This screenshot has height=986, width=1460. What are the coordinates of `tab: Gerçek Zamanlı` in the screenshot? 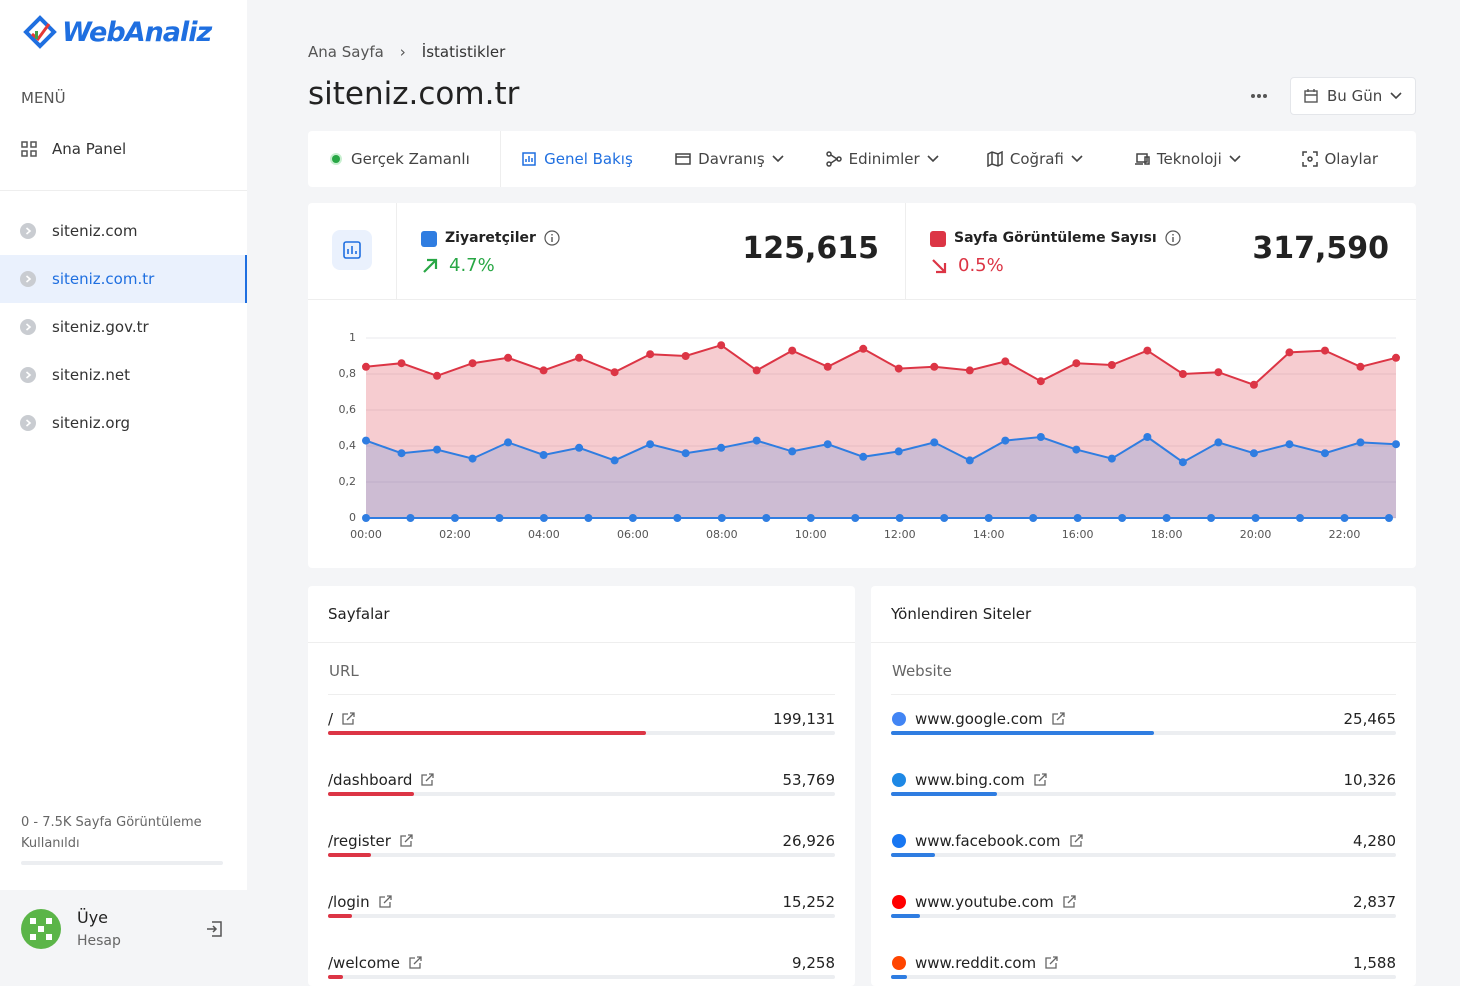 It's located at (404, 159).